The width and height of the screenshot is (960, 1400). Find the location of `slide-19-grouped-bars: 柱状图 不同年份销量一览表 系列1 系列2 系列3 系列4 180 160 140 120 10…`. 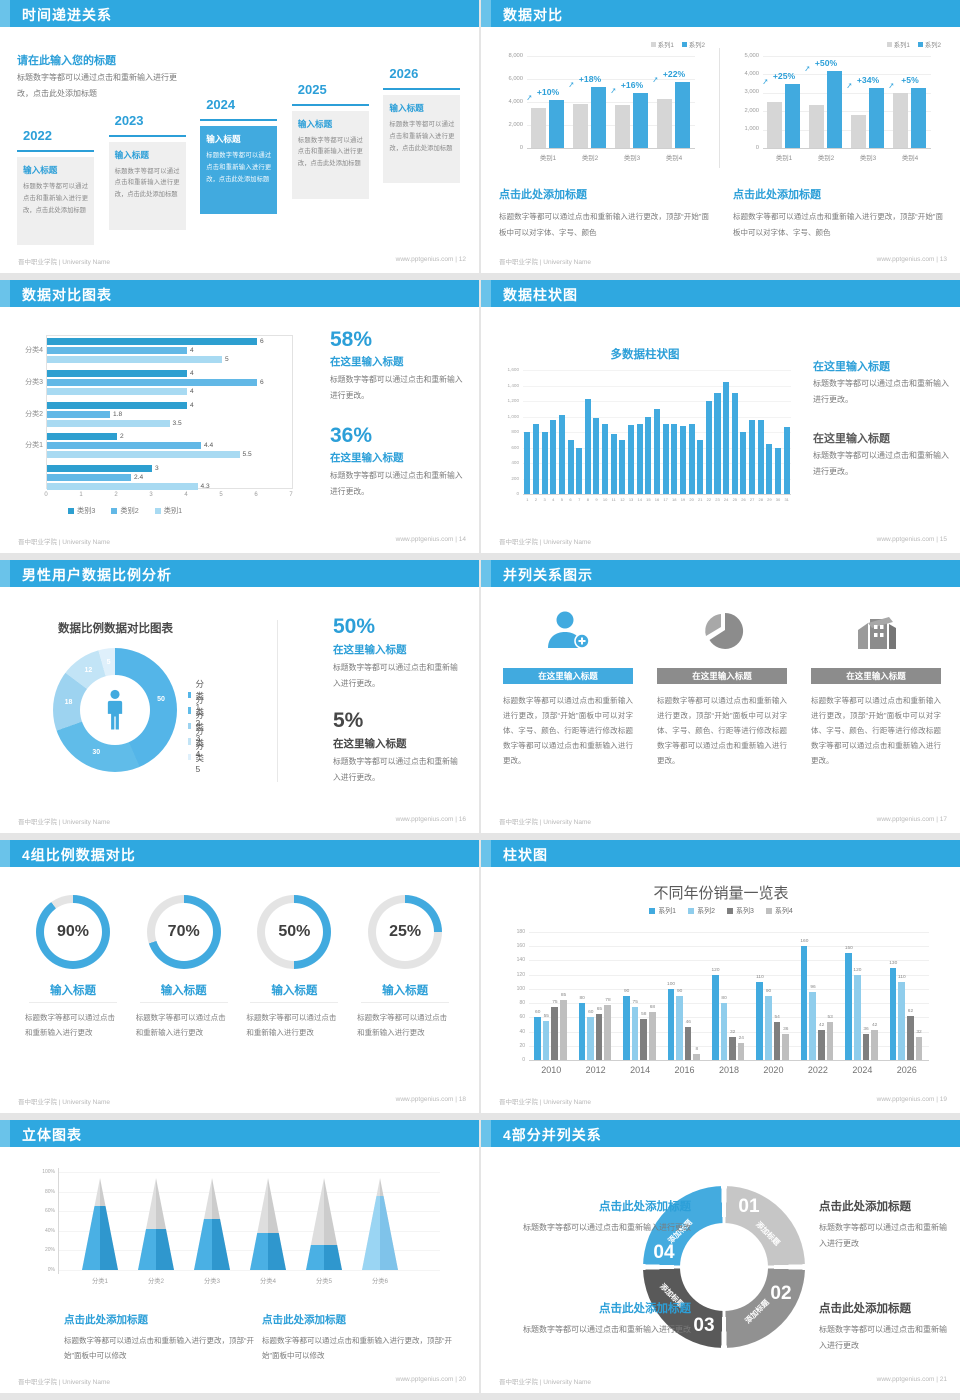

slide-19-grouped-bars: 柱状图 不同年份销量一览表 系列1 系列2 系列3 系列4 180 160 140 120 10… is located at coordinates (720, 976).